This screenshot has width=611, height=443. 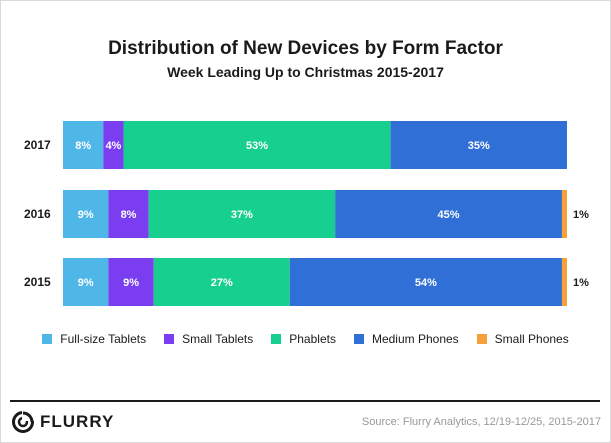 I want to click on bar-2017-small-tablets, so click(x=113, y=145).